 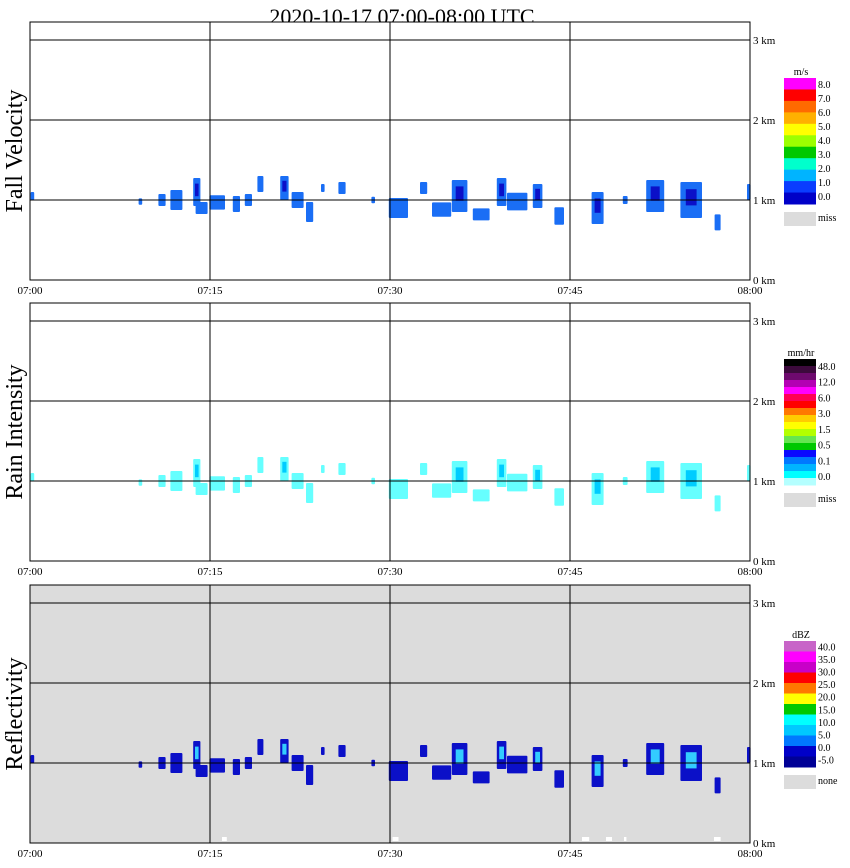 I want to click on colorbar-label: 3.0, so click(x=824, y=155).